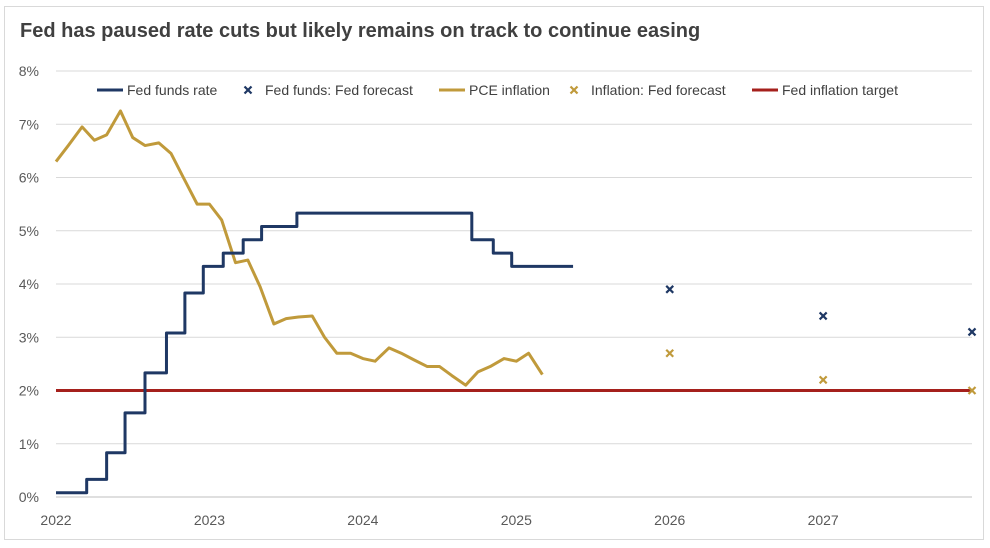 The image size is (990, 548). I want to click on y-tick-label: 8%, so click(29, 71).